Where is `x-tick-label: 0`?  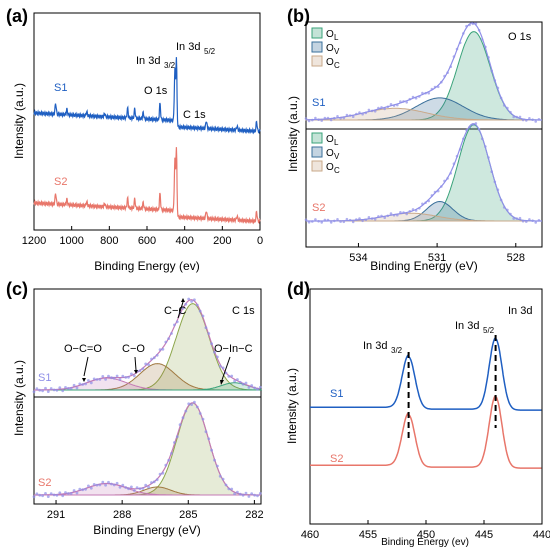
x-tick-label: 0 is located at coordinates (260, 241).